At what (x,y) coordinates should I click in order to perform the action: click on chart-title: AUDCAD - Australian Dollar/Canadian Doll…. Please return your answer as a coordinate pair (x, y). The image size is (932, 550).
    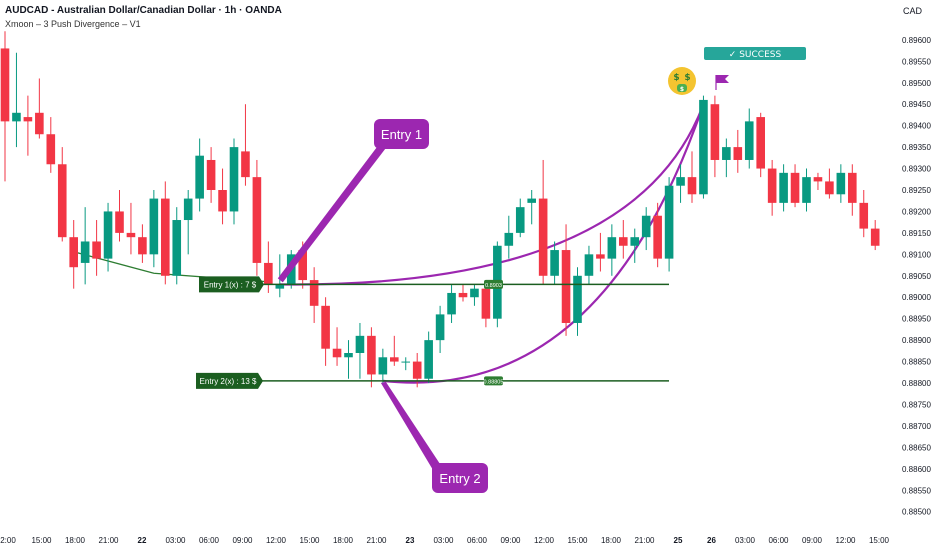
    Looking at the image, I should click on (143, 10).